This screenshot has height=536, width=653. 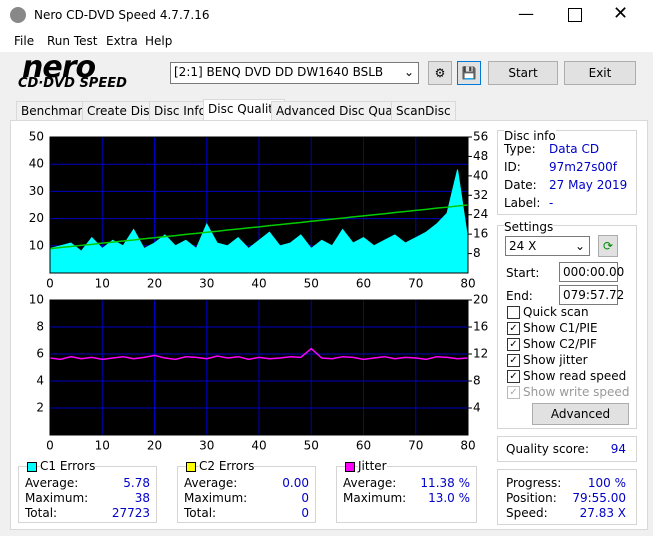 What do you see at coordinates (295, 483) in the screenshot?
I see `stats-value: 0.00` at bounding box center [295, 483].